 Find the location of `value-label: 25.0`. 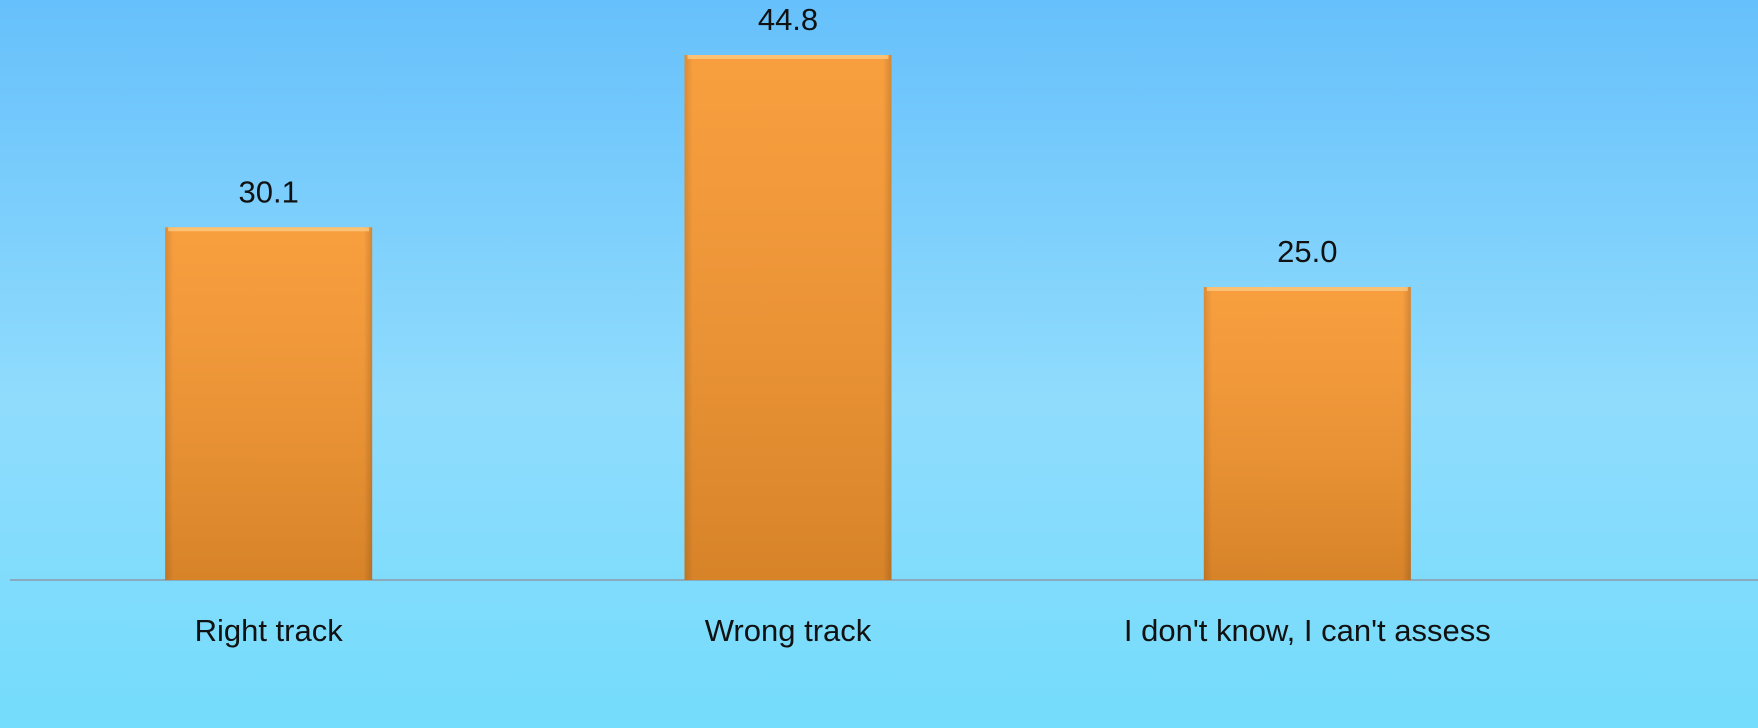

value-label: 25.0 is located at coordinates (1307, 251).